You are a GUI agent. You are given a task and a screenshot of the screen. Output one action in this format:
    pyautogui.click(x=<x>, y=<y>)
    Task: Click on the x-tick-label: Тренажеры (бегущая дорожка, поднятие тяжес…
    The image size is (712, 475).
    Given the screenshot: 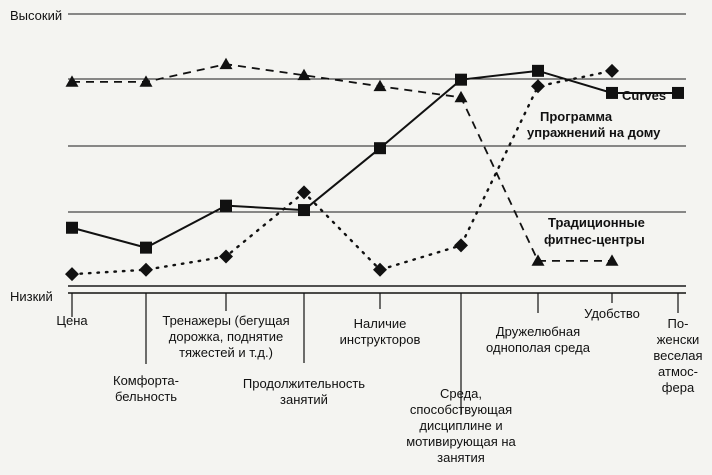 What is the action you would take?
    pyautogui.click(x=225, y=336)
    